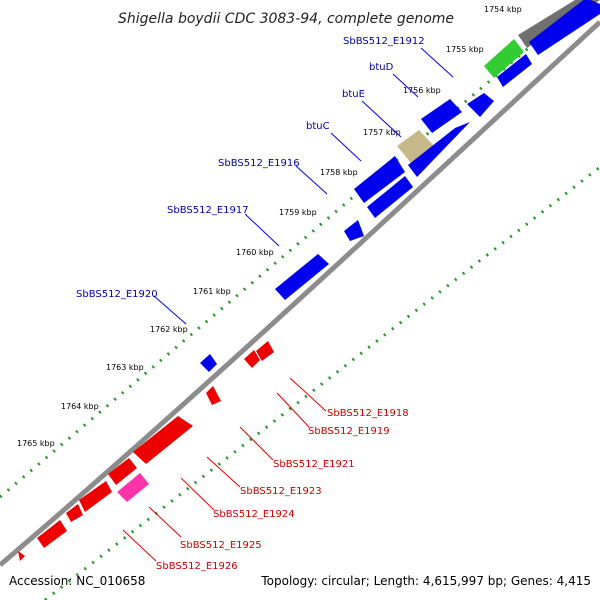 Image resolution: width=600 pixels, height=600 pixels. I want to click on kbp-tick-label: 1760 kbp, so click(255, 252).